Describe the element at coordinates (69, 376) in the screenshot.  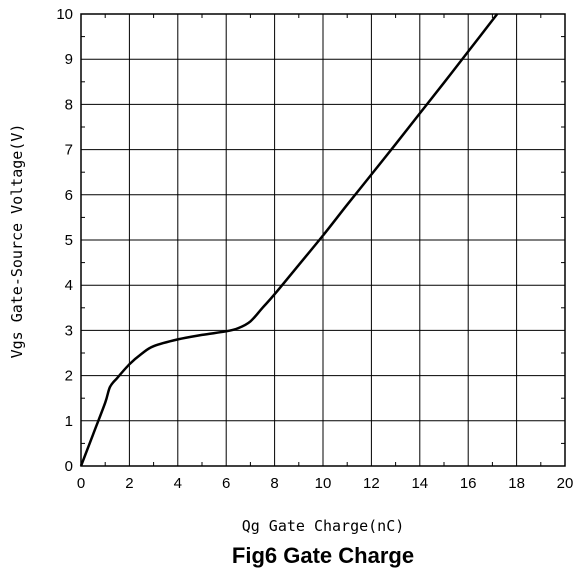
I see `y-tick-label: 2` at that location.